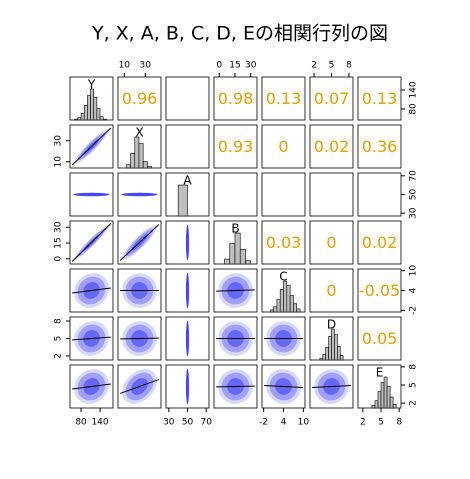  Describe the element at coordinates (91, 85) in the screenshot. I see `variable-name: Y` at that location.